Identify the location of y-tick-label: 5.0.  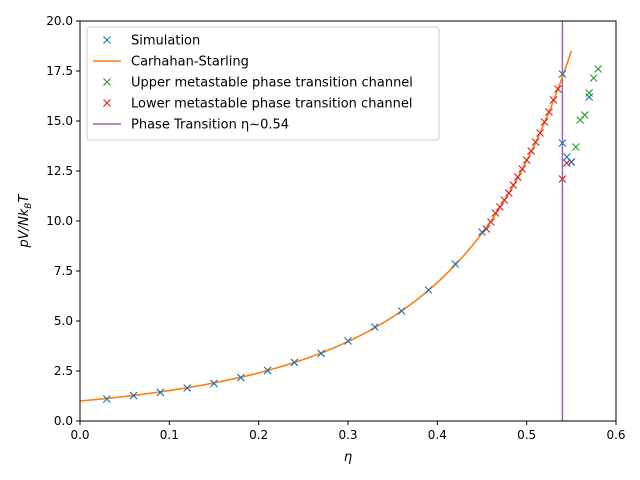
(63, 321).